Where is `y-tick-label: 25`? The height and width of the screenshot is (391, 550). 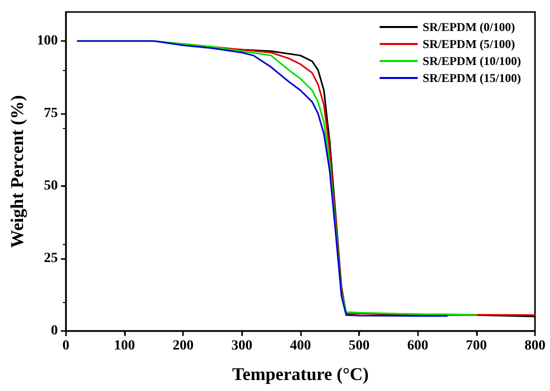 y-tick-label: 25 is located at coordinates (51, 258).